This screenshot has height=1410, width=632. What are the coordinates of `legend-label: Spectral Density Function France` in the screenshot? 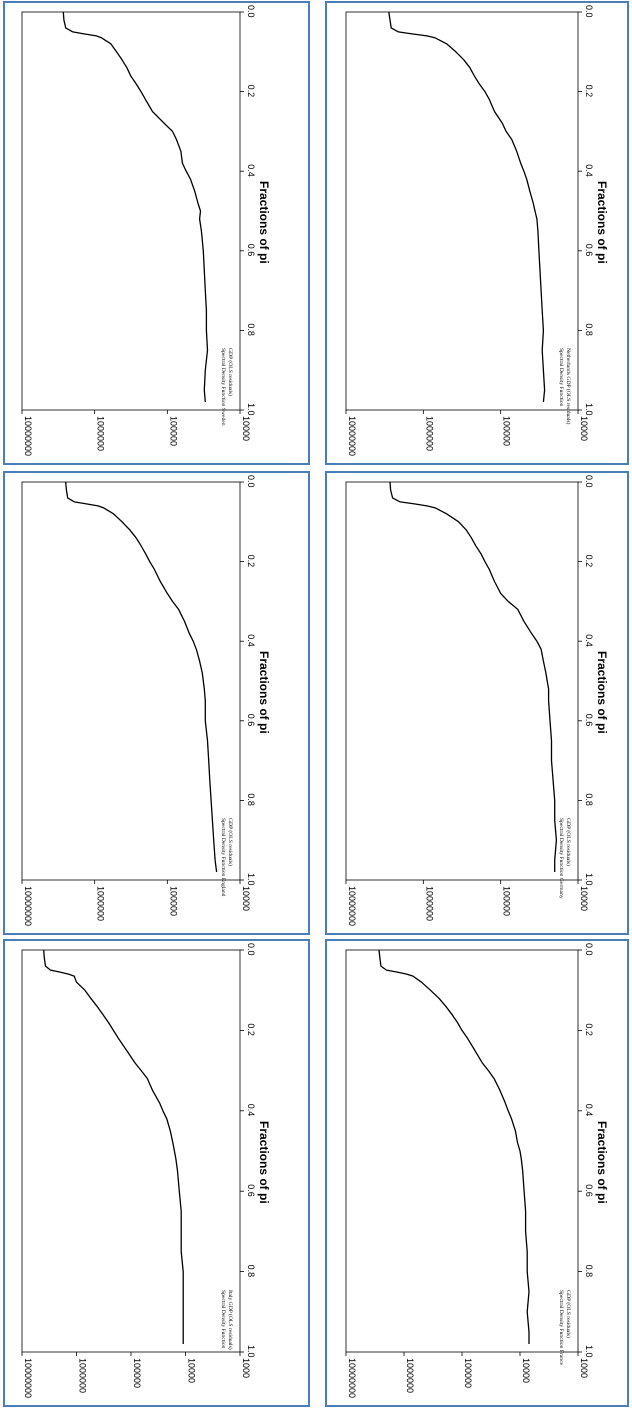 It's located at (561, 1328).